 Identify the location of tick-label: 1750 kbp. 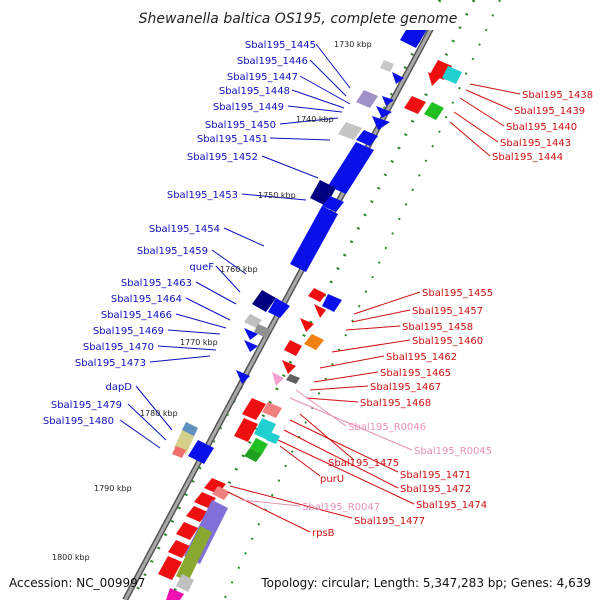
(277, 195).